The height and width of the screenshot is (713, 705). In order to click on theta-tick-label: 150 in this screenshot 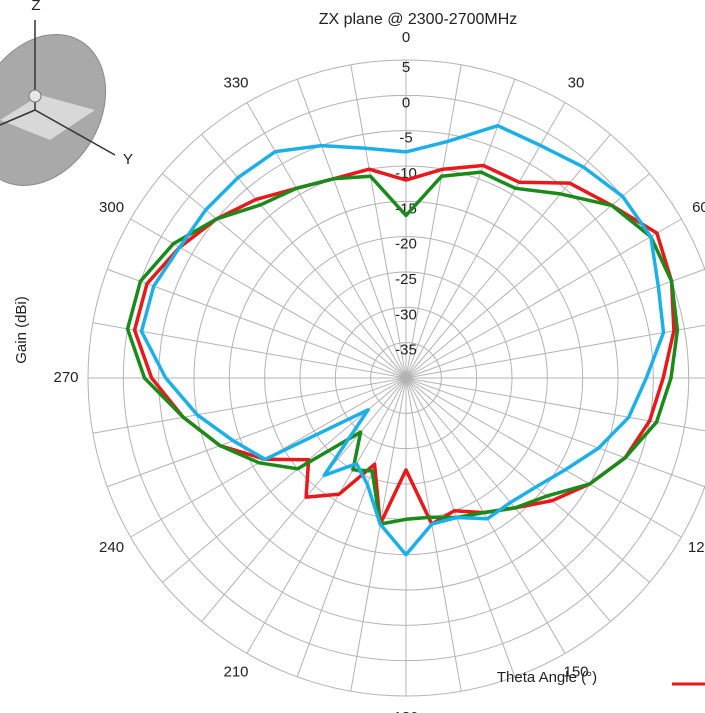, I will do `click(575, 671)`.